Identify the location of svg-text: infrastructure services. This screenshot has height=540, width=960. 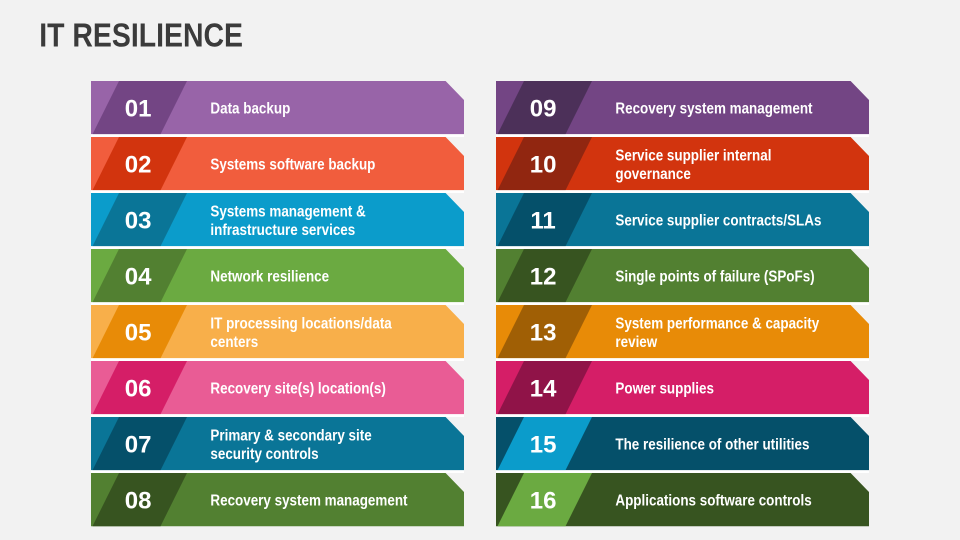
(282, 230).